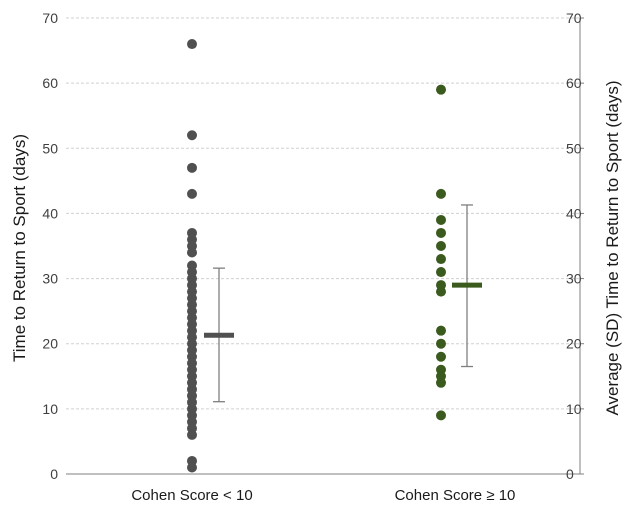  Describe the element at coordinates (574, 18) in the screenshot. I see `right-y-tick-label: 70` at that location.